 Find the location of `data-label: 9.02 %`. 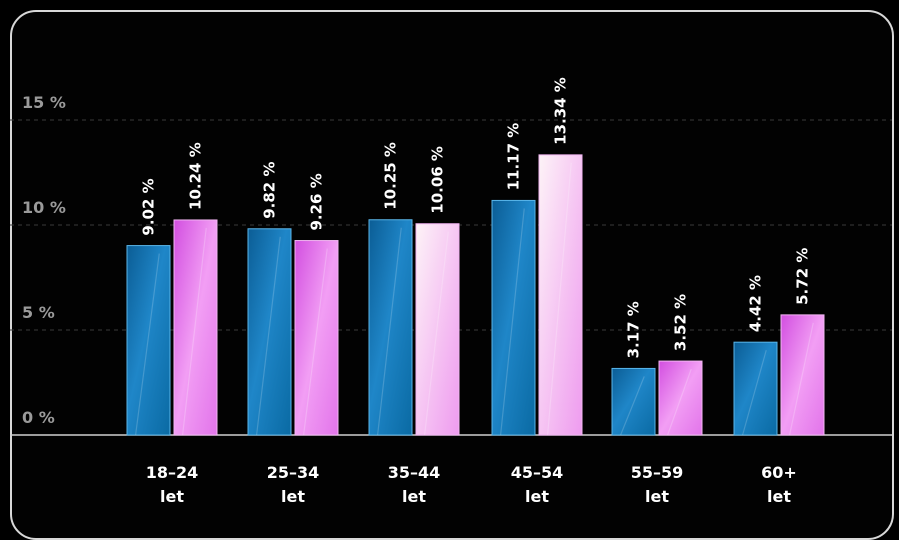

data-label: 9.02 % is located at coordinates (149, 206).